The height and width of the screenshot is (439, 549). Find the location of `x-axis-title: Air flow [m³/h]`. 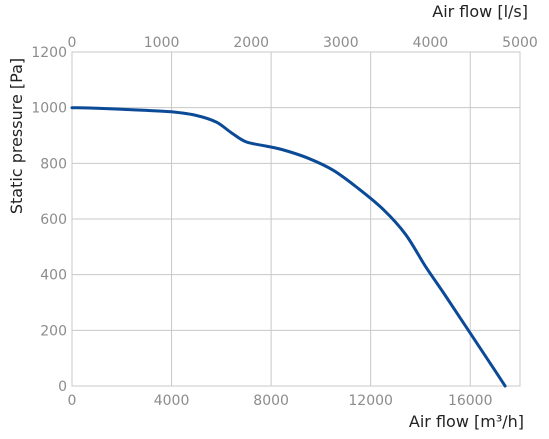

x-axis-title: Air flow [m³/h] is located at coordinates (466, 421).